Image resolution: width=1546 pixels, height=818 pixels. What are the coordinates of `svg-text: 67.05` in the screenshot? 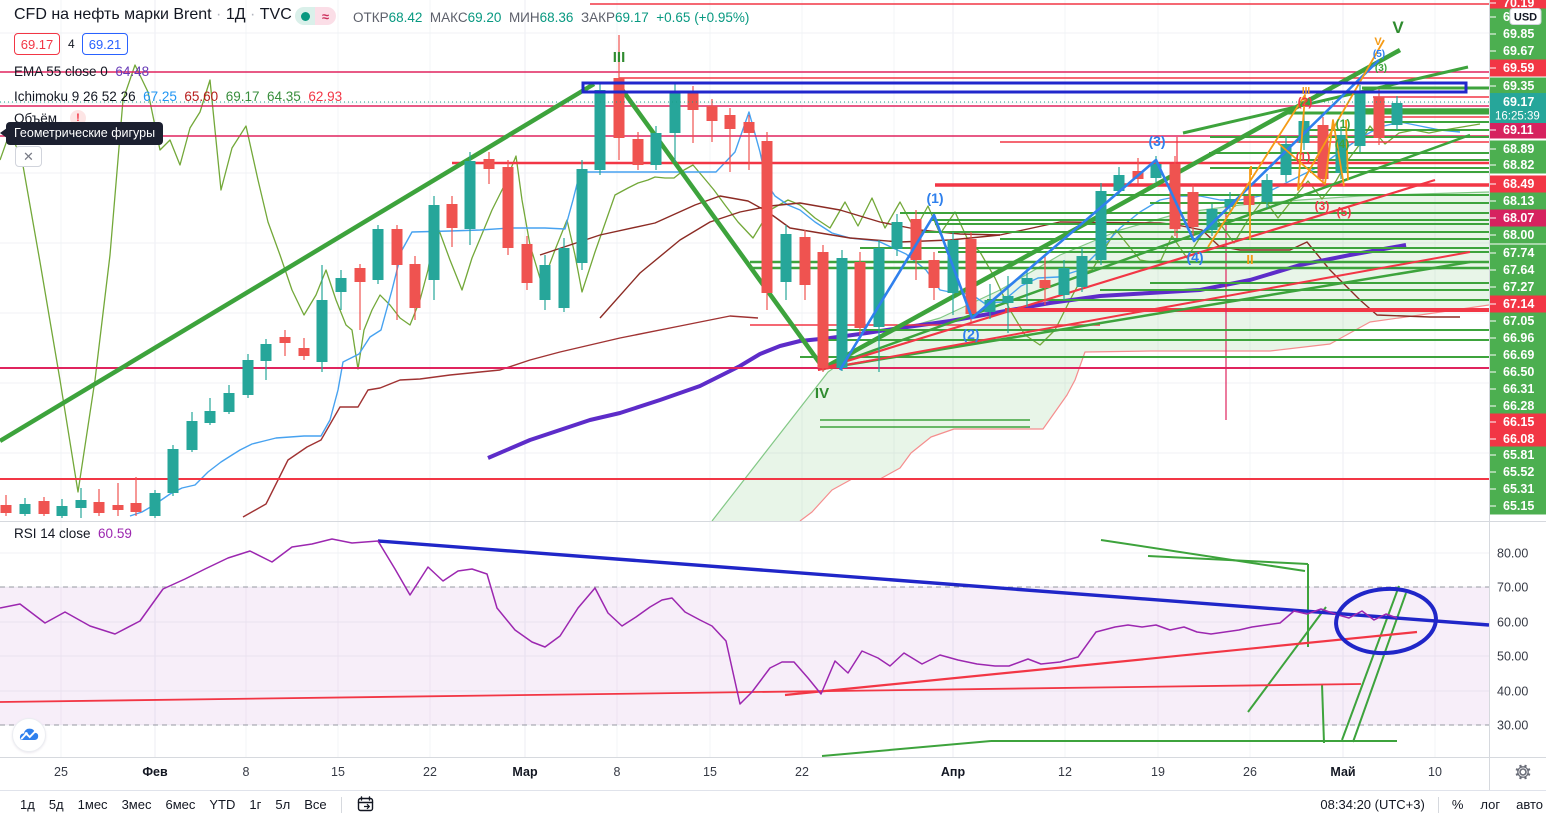 It's located at (1518, 321).